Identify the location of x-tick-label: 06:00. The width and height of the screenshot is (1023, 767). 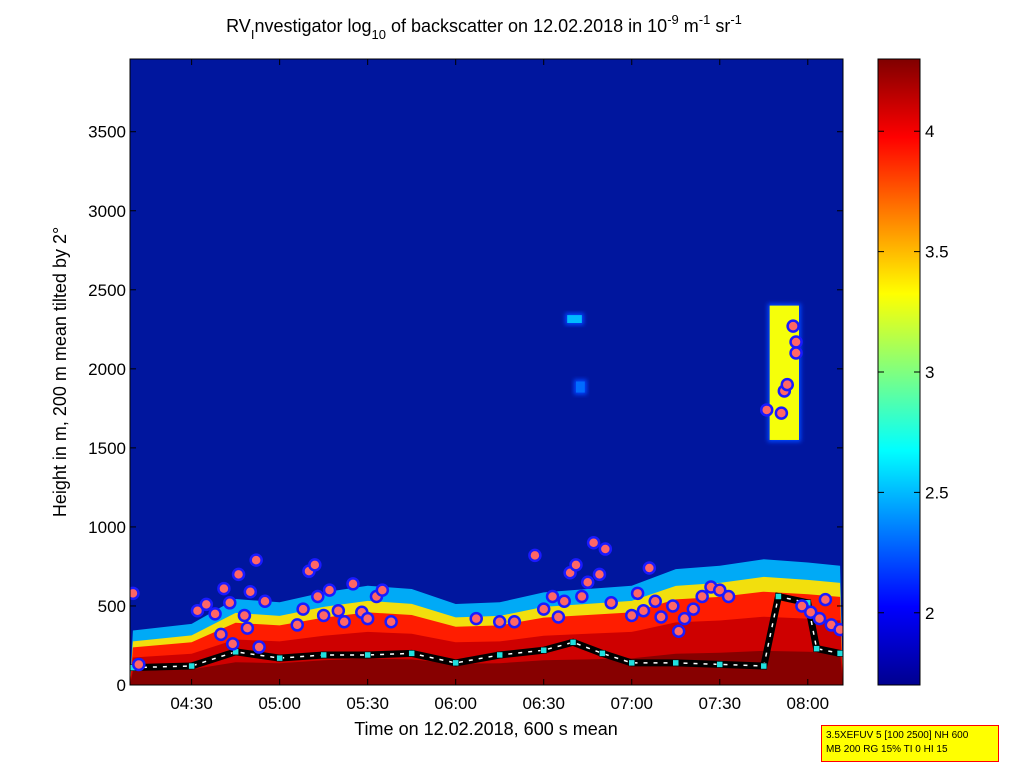
(455, 703).